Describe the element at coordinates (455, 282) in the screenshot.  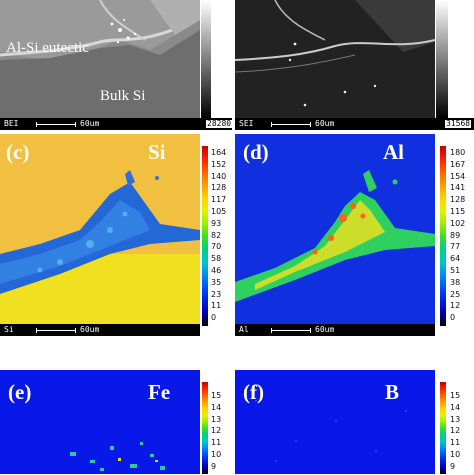
I see `al-tick-11: 38` at that location.